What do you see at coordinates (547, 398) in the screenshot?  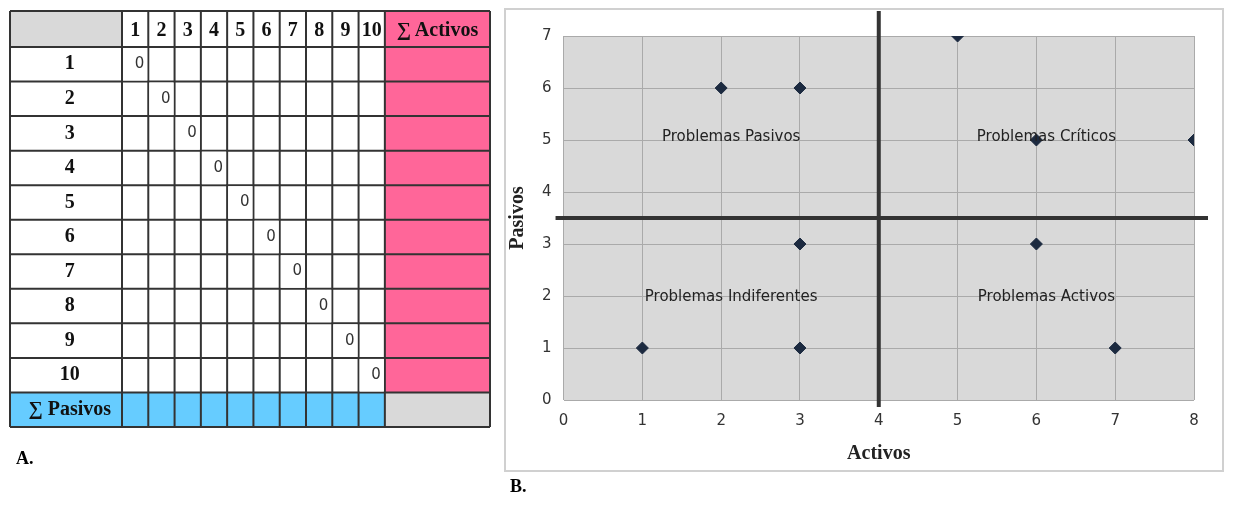 I see `y-tick-label: 0` at bounding box center [547, 398].